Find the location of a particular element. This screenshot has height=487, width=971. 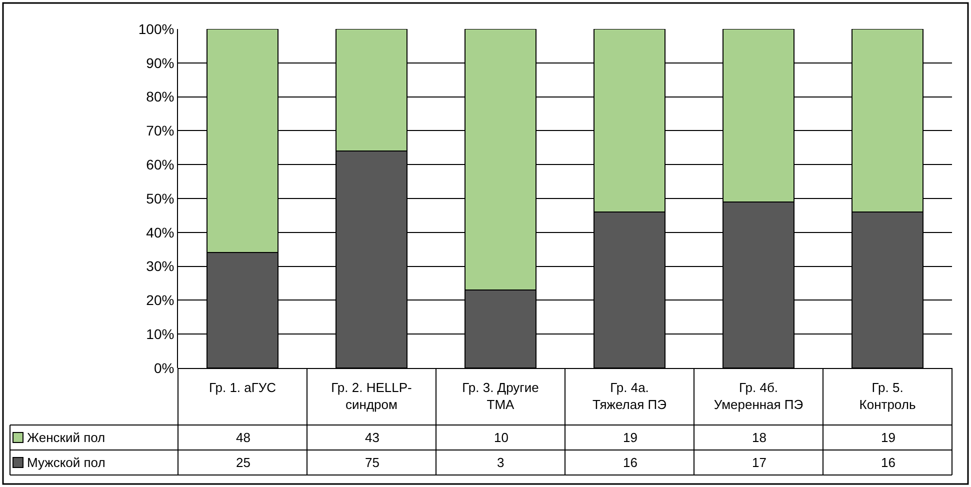

x-tick-label: Гр. 2. HELLP-синдром is located at coordinates (371, 396).